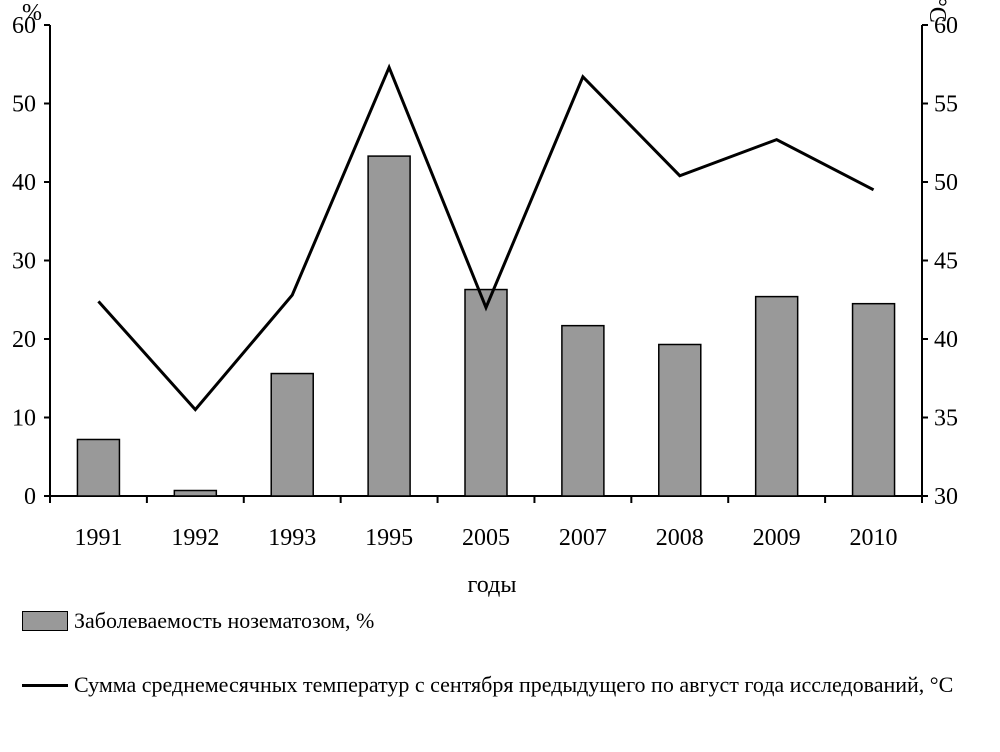 This screenshot has height=752, width=1000. What do you see at coordinates (224, 620) in the screenshot?
I see `legend-label-bar: Заболеваемость нозематозом, %` at bounding box center [224, 620].